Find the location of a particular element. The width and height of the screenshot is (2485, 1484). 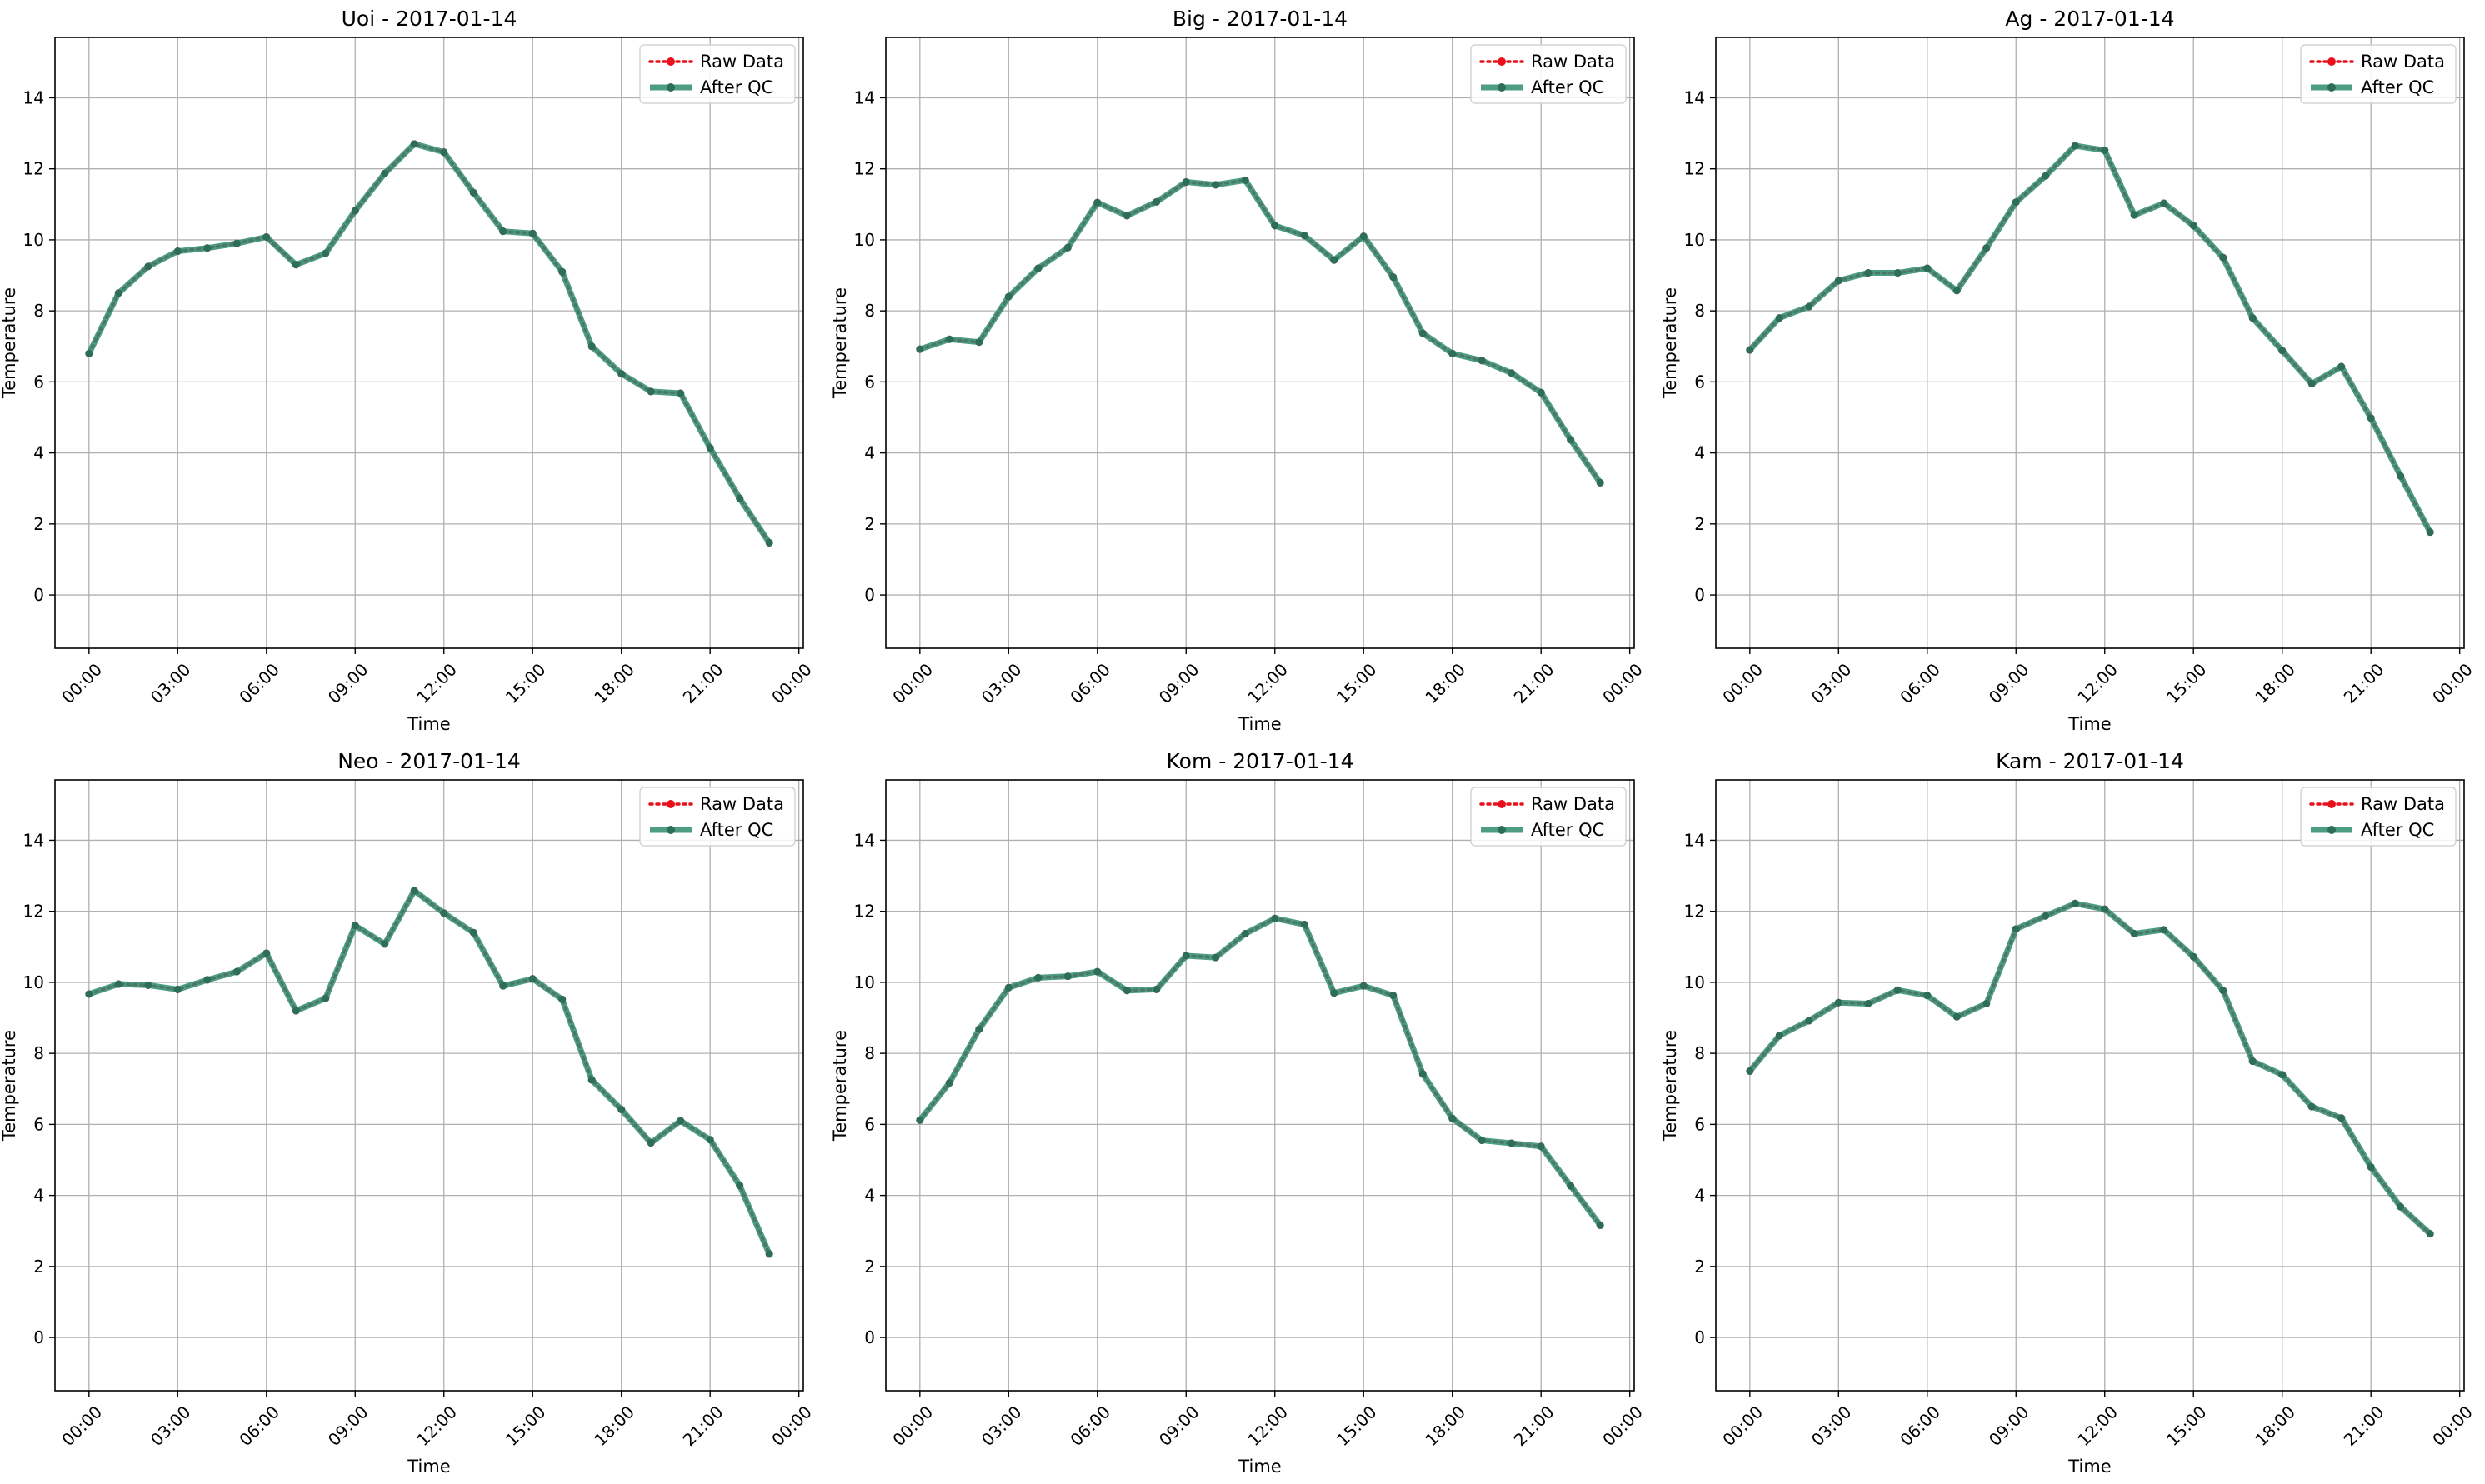

x-tick-label: 15:00 is located at coordinates (2186, 683).